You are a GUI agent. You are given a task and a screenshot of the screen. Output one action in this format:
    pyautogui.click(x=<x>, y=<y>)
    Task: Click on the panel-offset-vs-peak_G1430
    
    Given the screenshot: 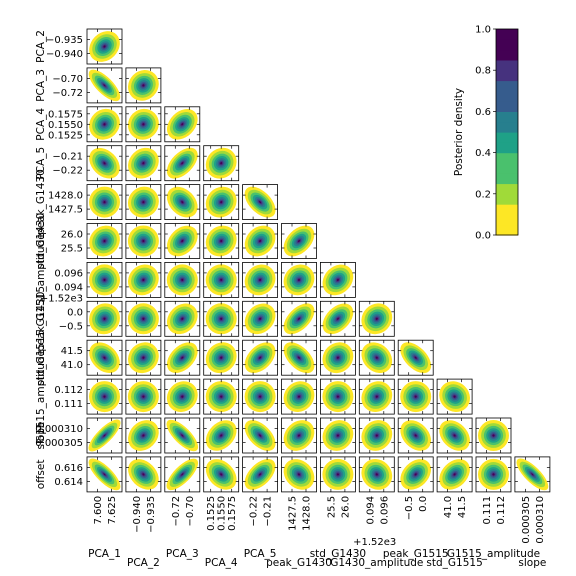 What is the action you would take?
    pyautogui.click(x=299, y=474)
    